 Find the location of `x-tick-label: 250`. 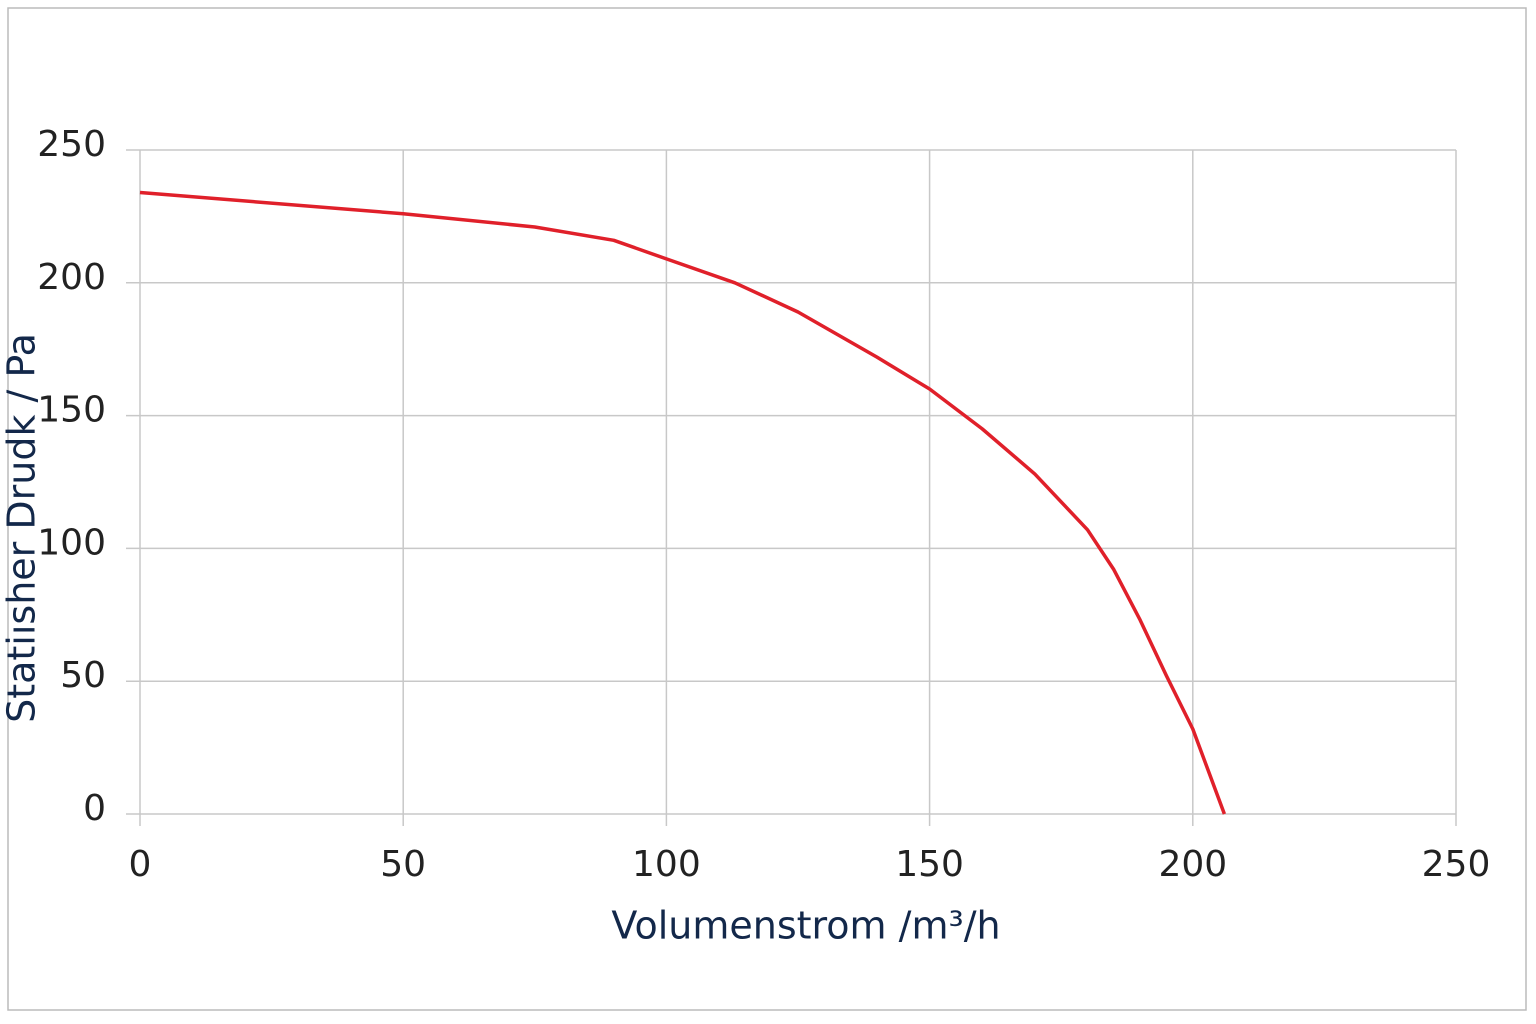

x-tick-label: 250 is located at coordinates (1456, 864).